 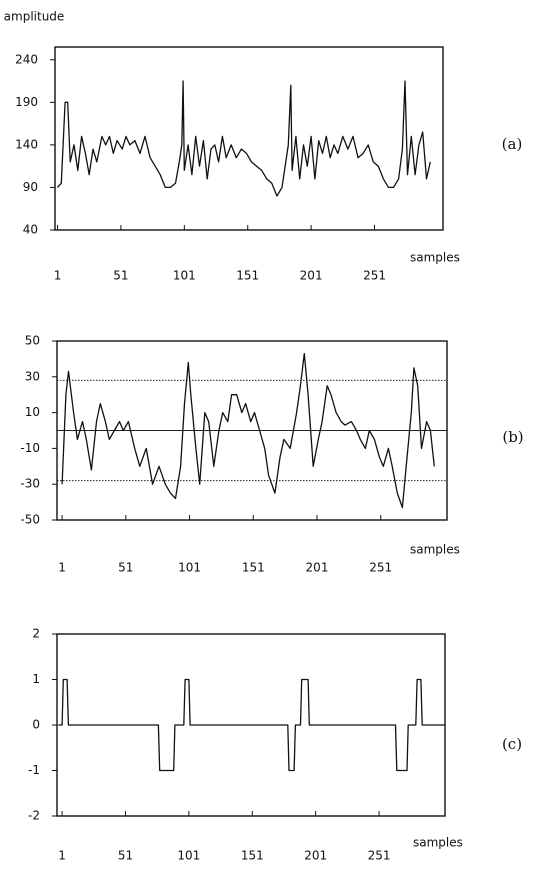 I want to click on panel-label: (c), so click(x=512, y=744).